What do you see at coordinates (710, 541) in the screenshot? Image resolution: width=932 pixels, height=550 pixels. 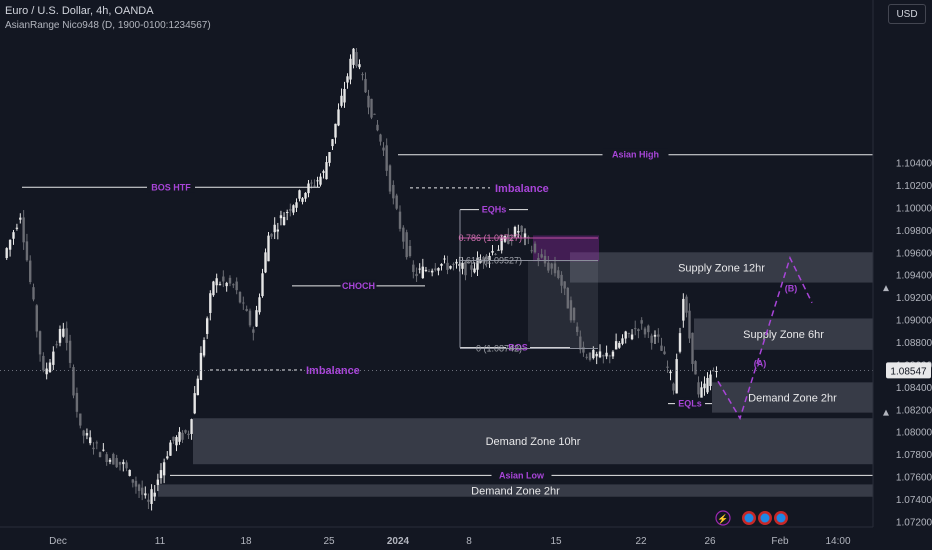 I see `x-tick-label: 26` at bounding box center [710, 541].